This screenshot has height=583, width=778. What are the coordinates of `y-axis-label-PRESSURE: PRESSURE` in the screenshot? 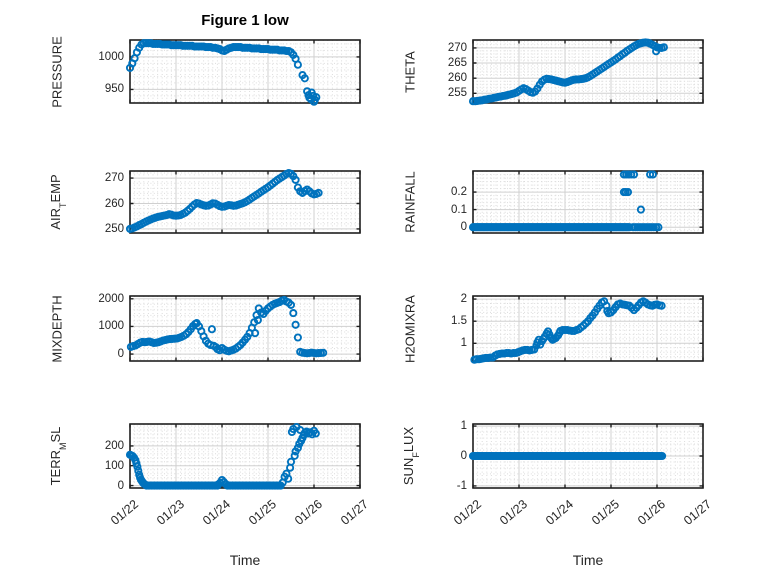 It's located at (57, 72).